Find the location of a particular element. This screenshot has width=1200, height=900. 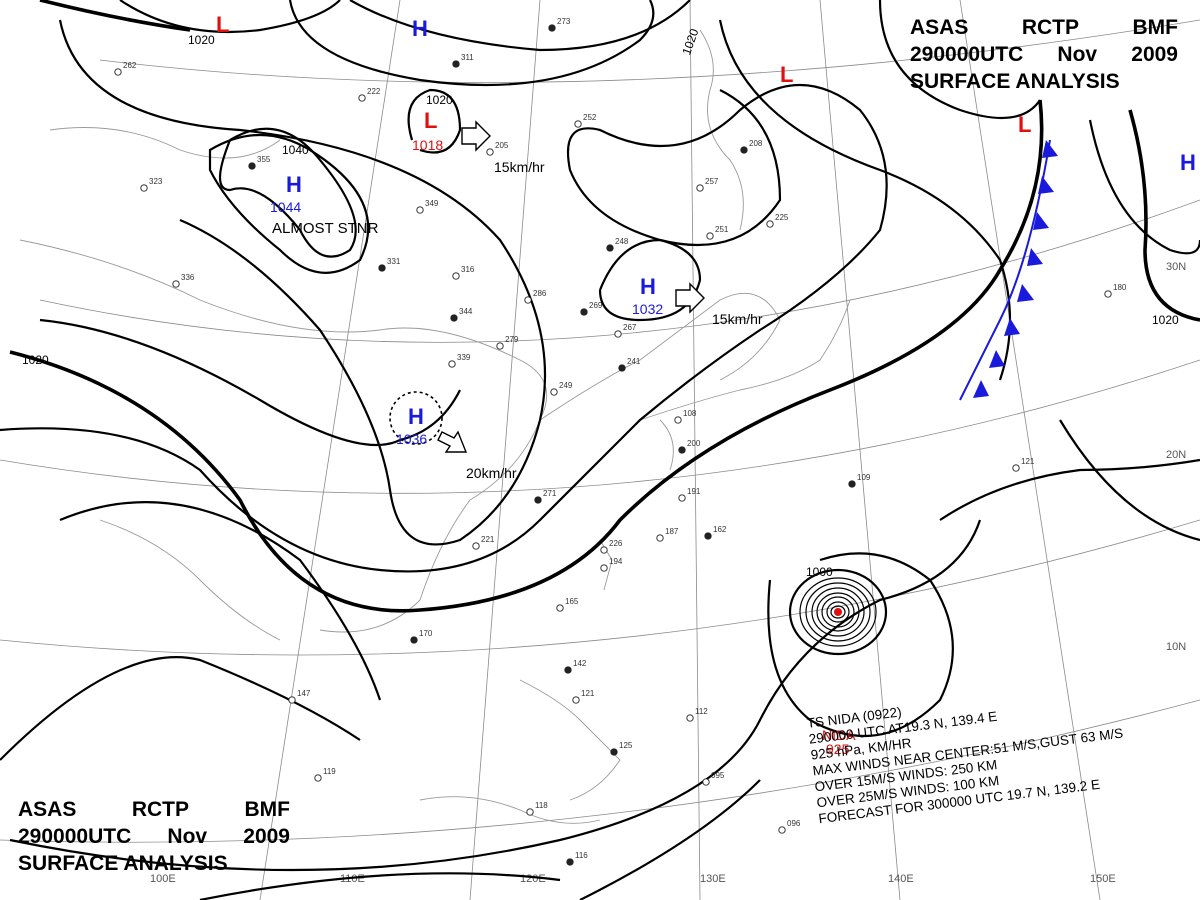

station-pressure-value: 252 is located at coordinates (590, 117).